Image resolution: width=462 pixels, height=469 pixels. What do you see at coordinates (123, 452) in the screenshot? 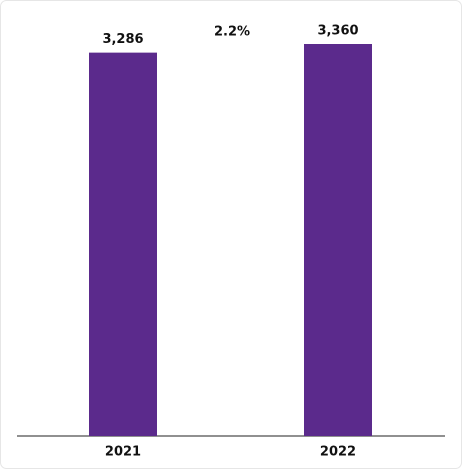
I see `x-tick-label: 2021` at bounding box center [123, 452].